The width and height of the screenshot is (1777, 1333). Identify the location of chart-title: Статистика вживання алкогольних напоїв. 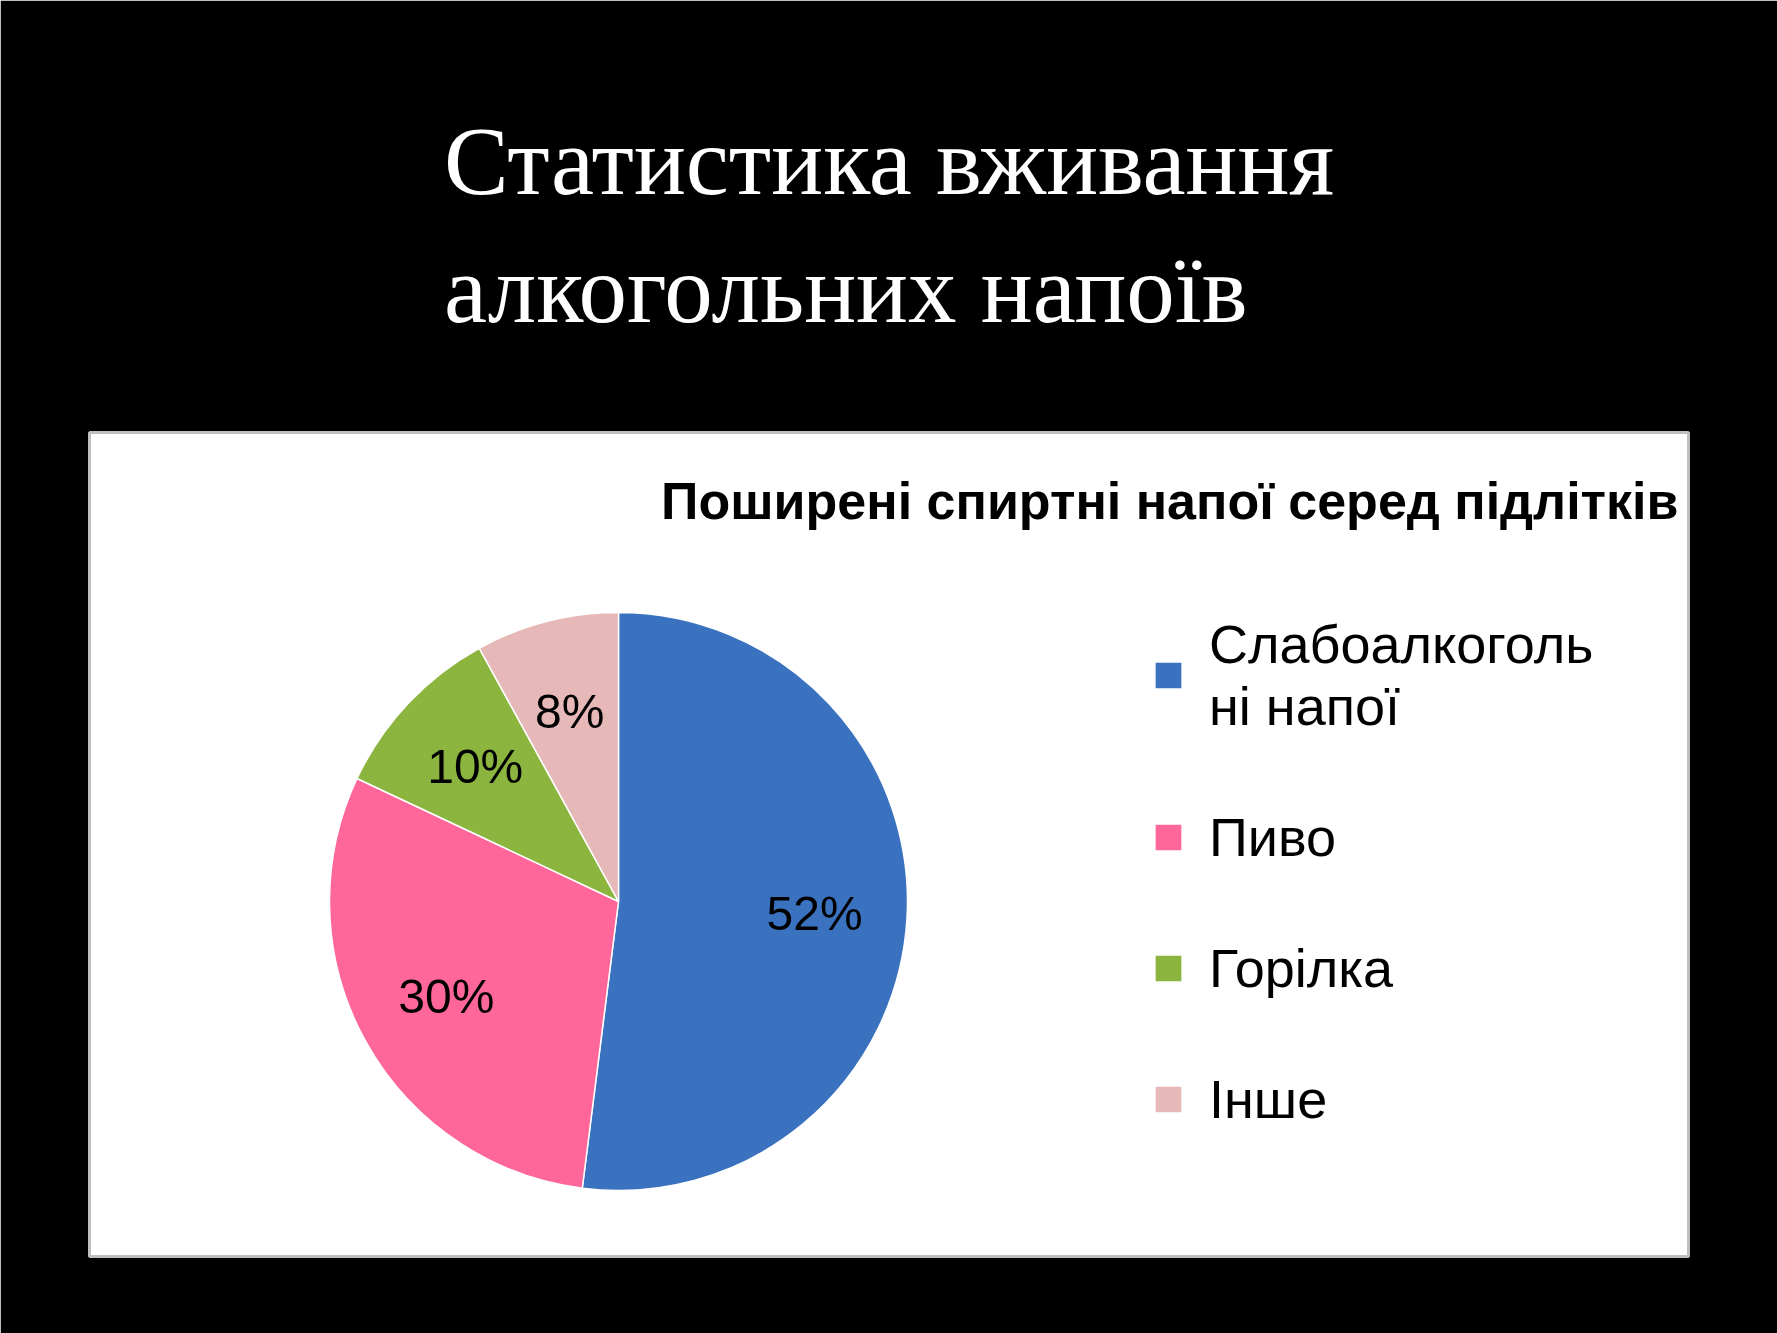
(889, 226).